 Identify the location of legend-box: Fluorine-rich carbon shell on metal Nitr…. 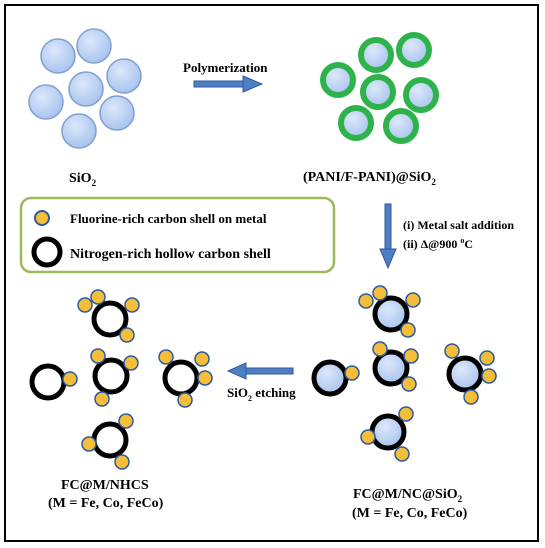
(177, 235).